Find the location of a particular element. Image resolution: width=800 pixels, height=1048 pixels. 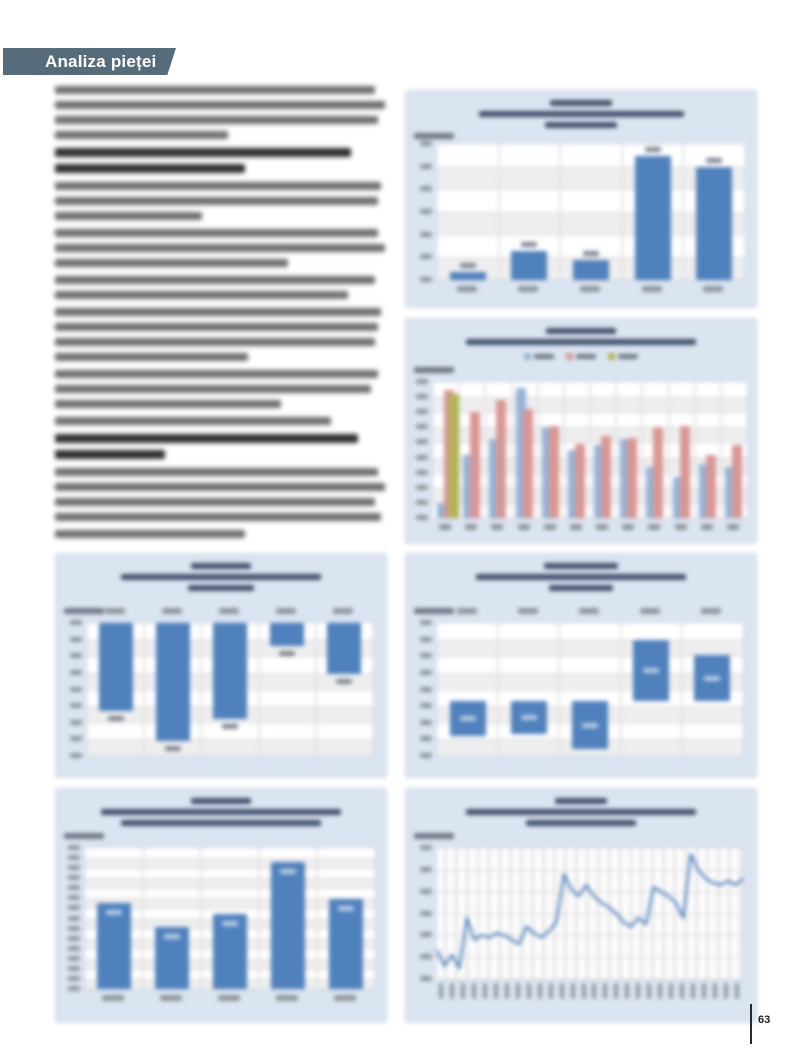

line-series is located at coordinates (590, 911).